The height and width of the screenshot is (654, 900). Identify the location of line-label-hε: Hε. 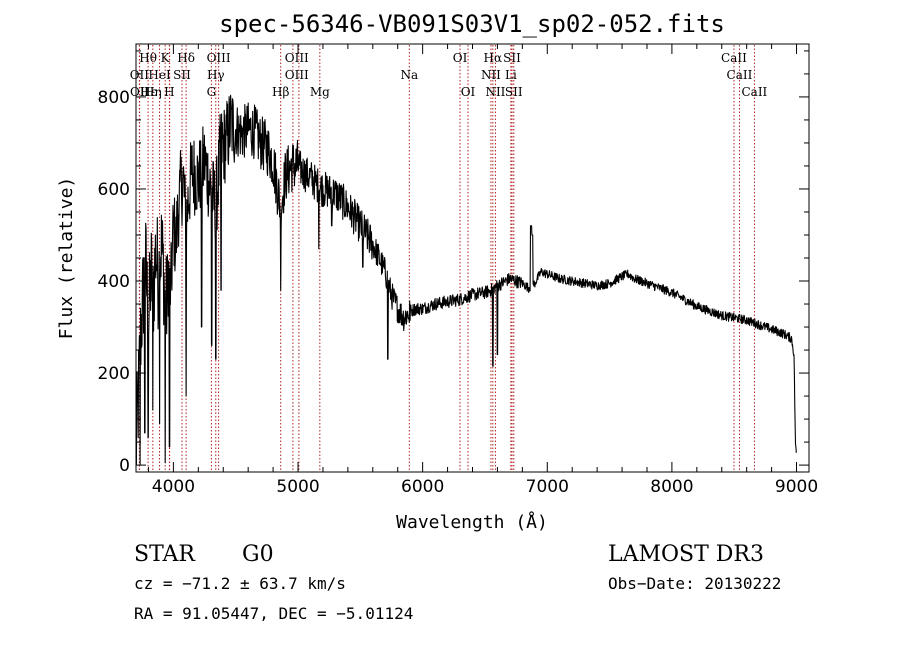
(148, 92).